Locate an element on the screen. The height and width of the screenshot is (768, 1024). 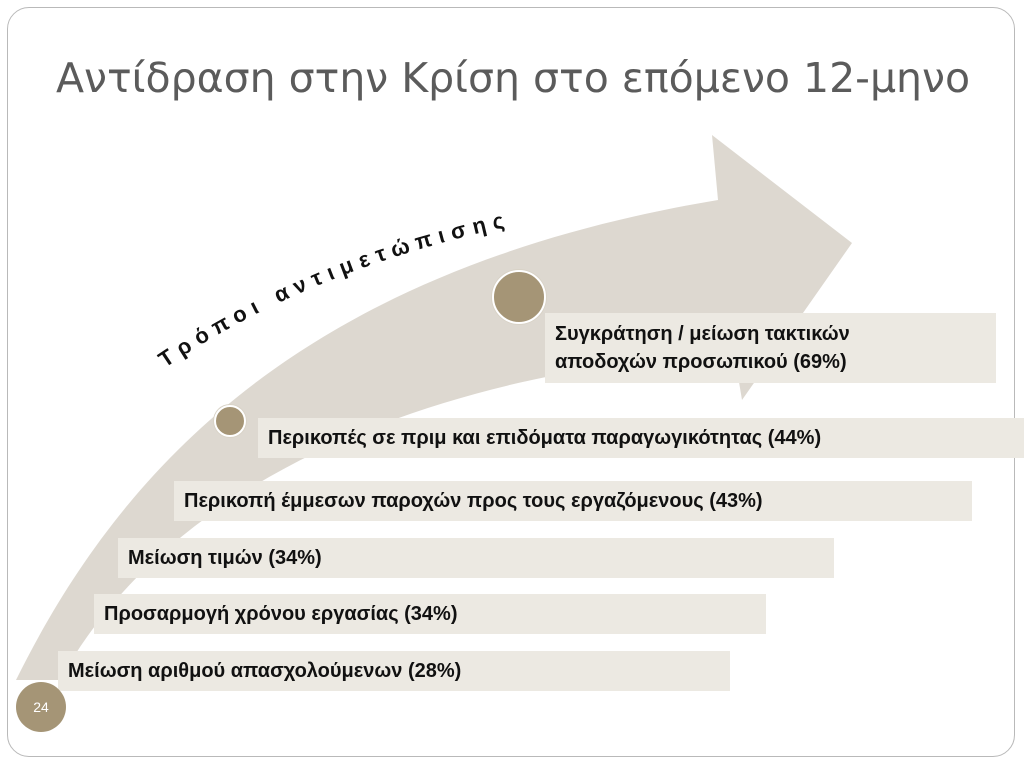
page-number: 24 is located at coordinates (41, 707).